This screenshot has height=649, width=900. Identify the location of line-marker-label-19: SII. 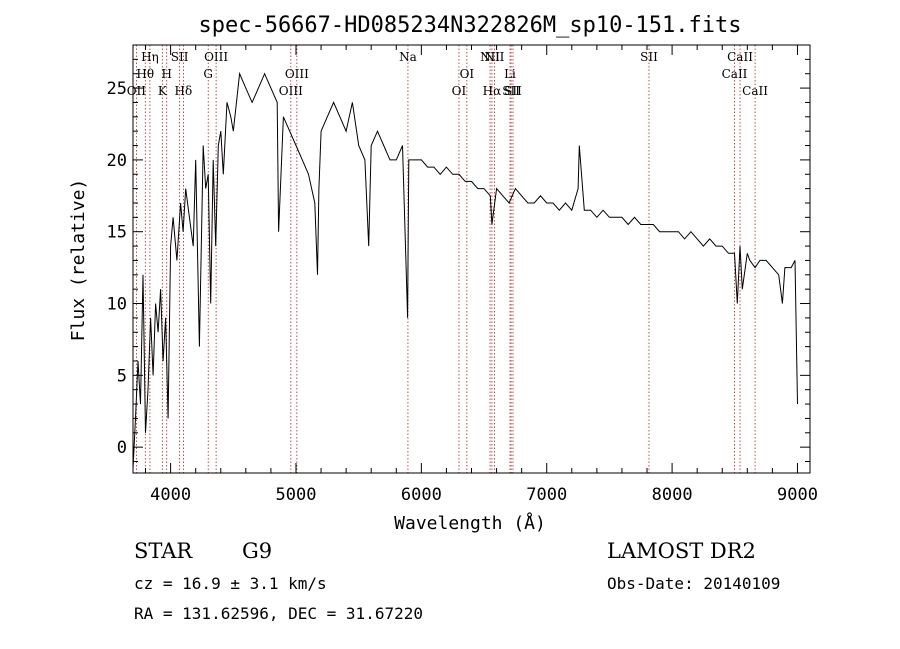
(513, 91).